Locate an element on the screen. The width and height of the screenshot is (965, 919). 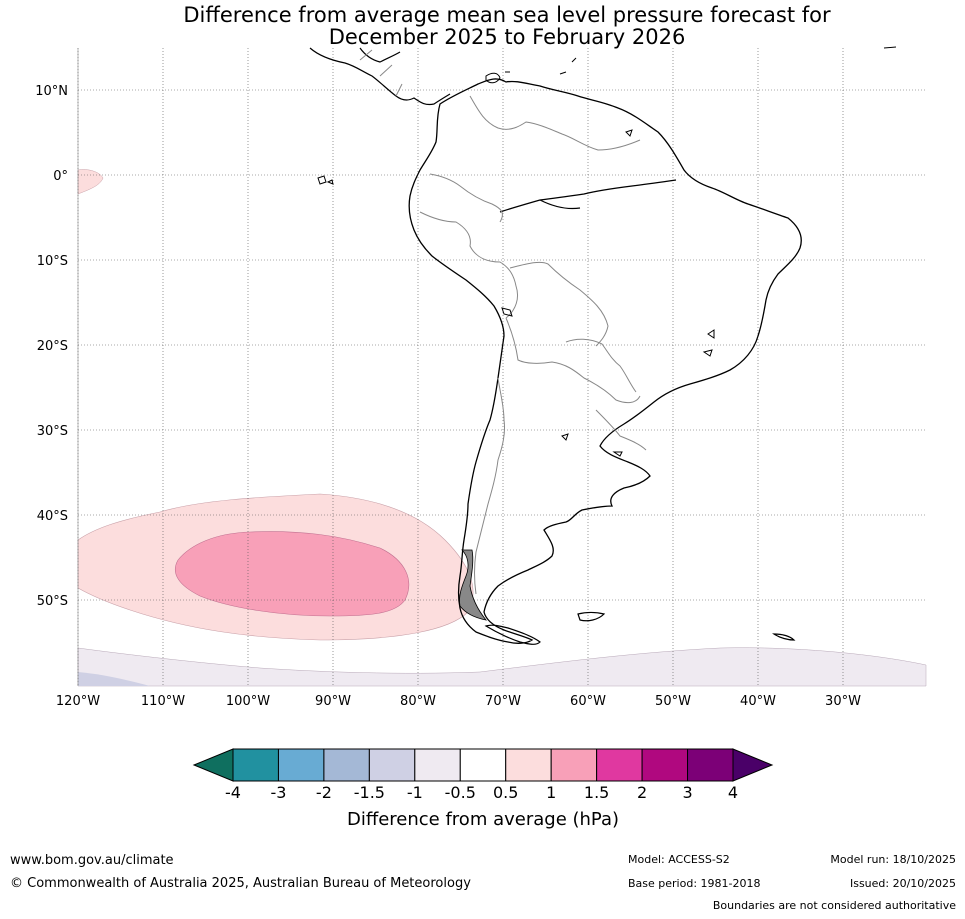
colorbar-tick-label: 0.5 is located at coordinates (505, 792).